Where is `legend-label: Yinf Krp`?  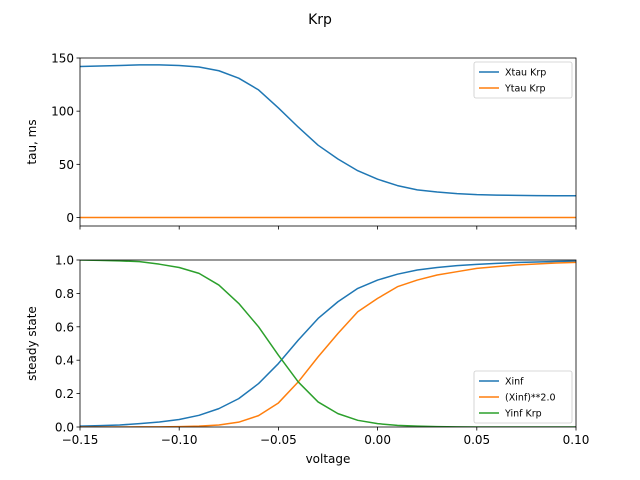
legend-label: Yinf Krp is located at coordinates (523, 414).